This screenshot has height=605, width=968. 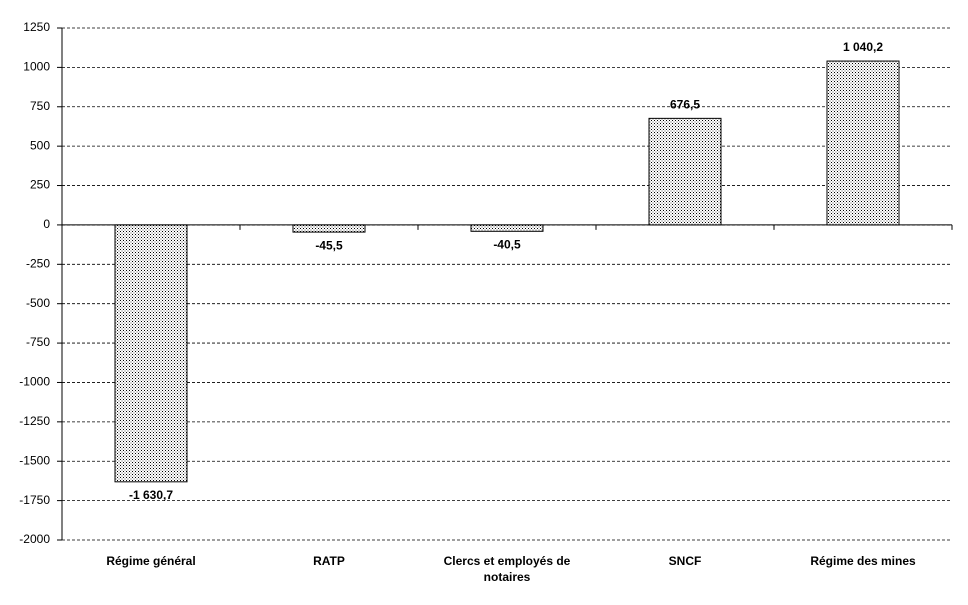 What do you see at coordinates (36, 67) in the screenshot?
I see `y-tick-label: 1000` at bounding box center [36, 67].